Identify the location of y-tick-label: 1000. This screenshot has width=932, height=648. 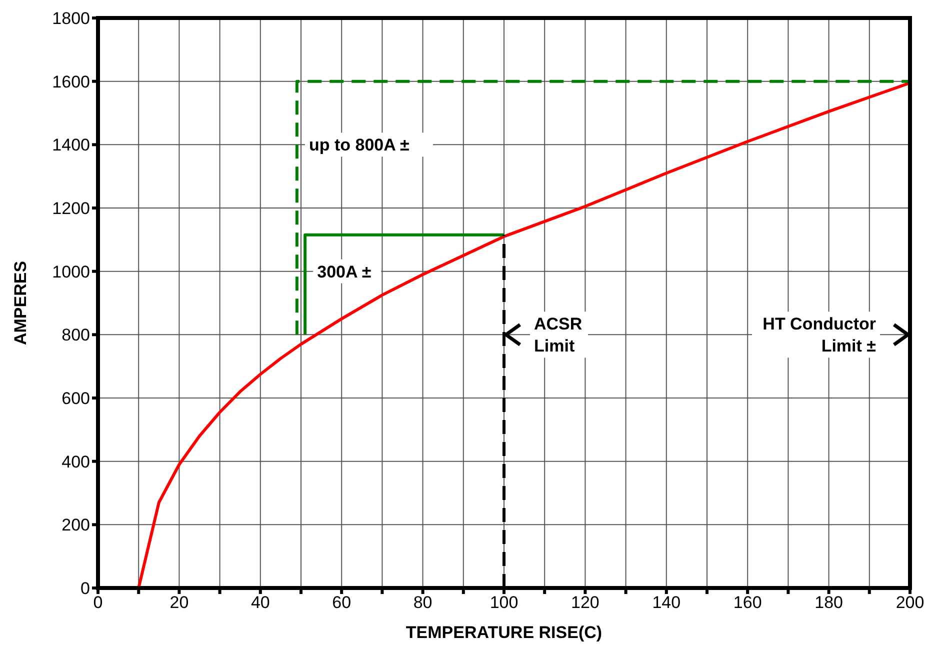
(71, 272).